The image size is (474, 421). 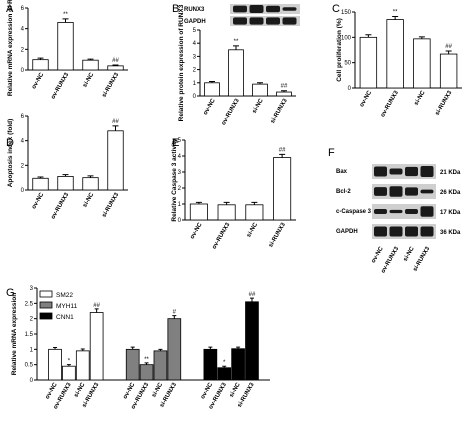 I want to click on panel-b-blot: RUNX3 GAPDH, so click(x=242, y=15).